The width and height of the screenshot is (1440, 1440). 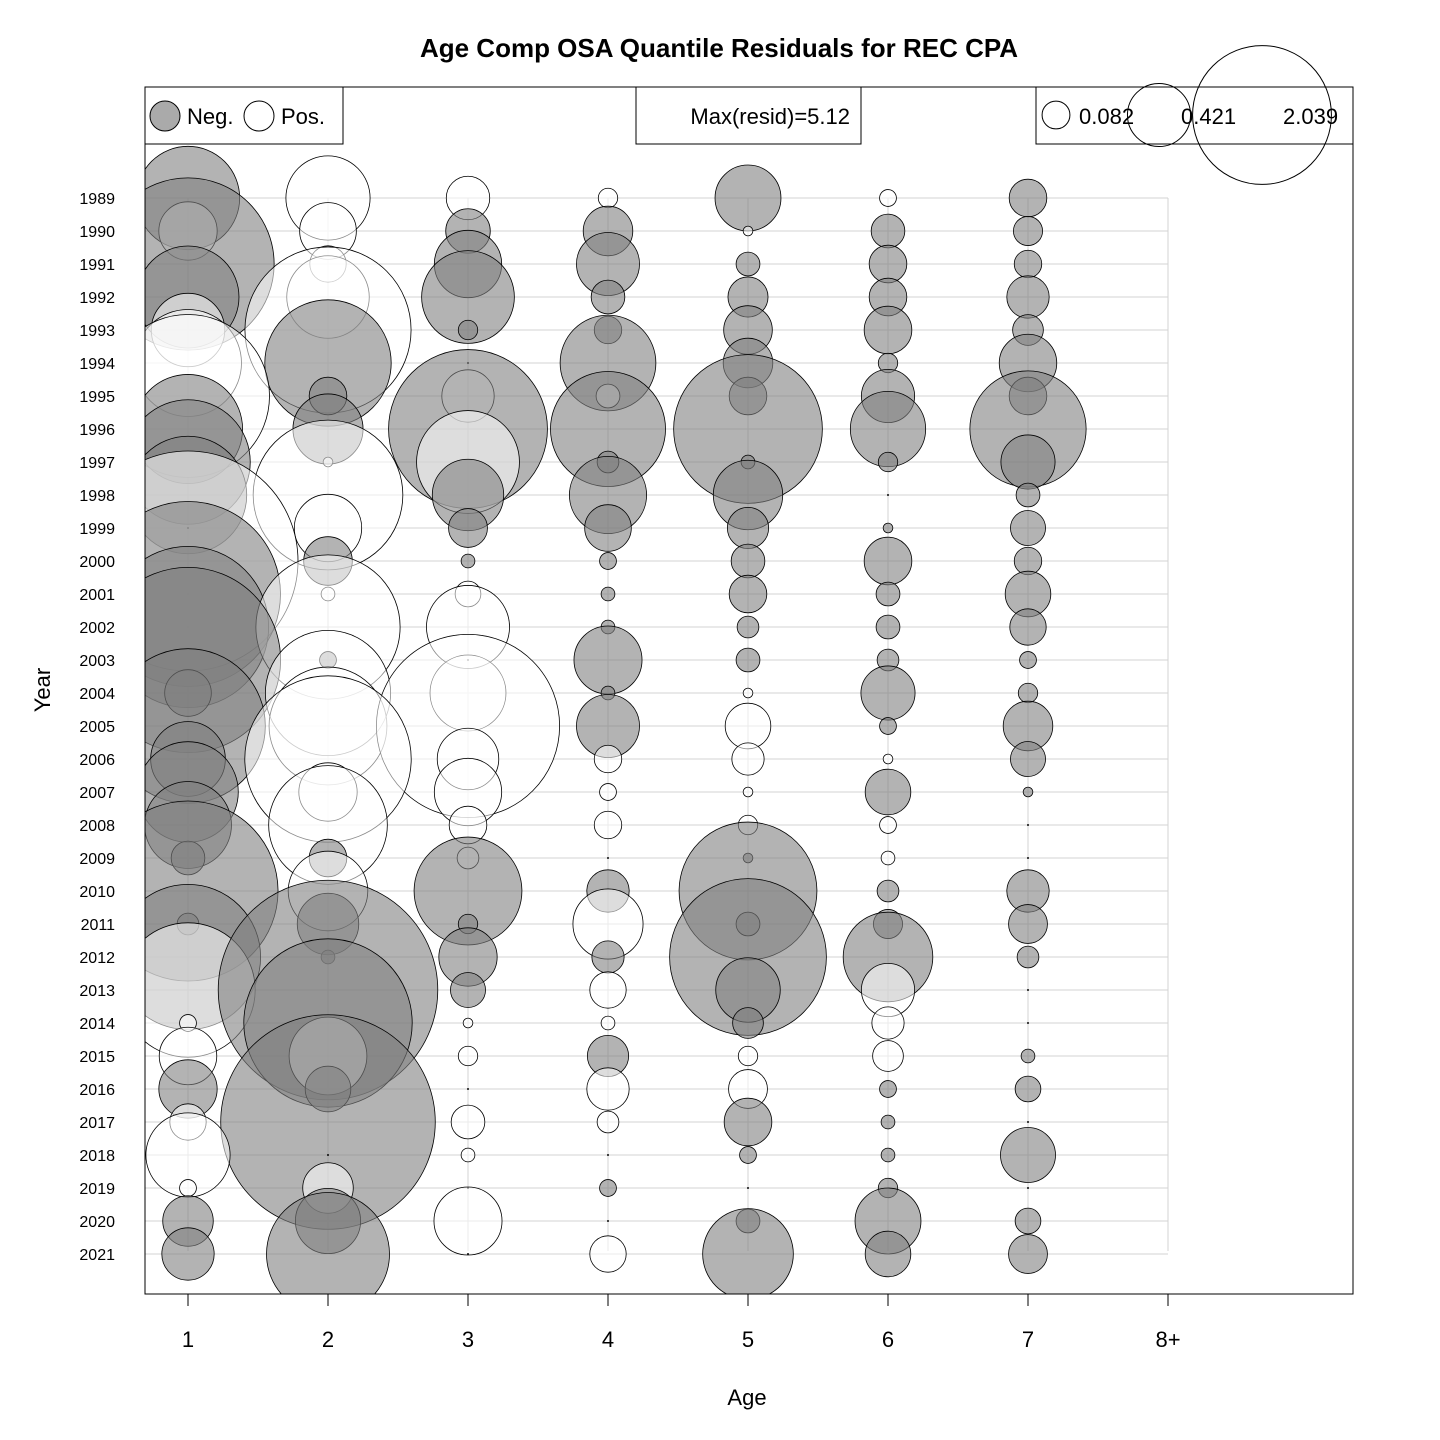 I want to click on positive-legend-label: Pos., so click(x=303, y=116).